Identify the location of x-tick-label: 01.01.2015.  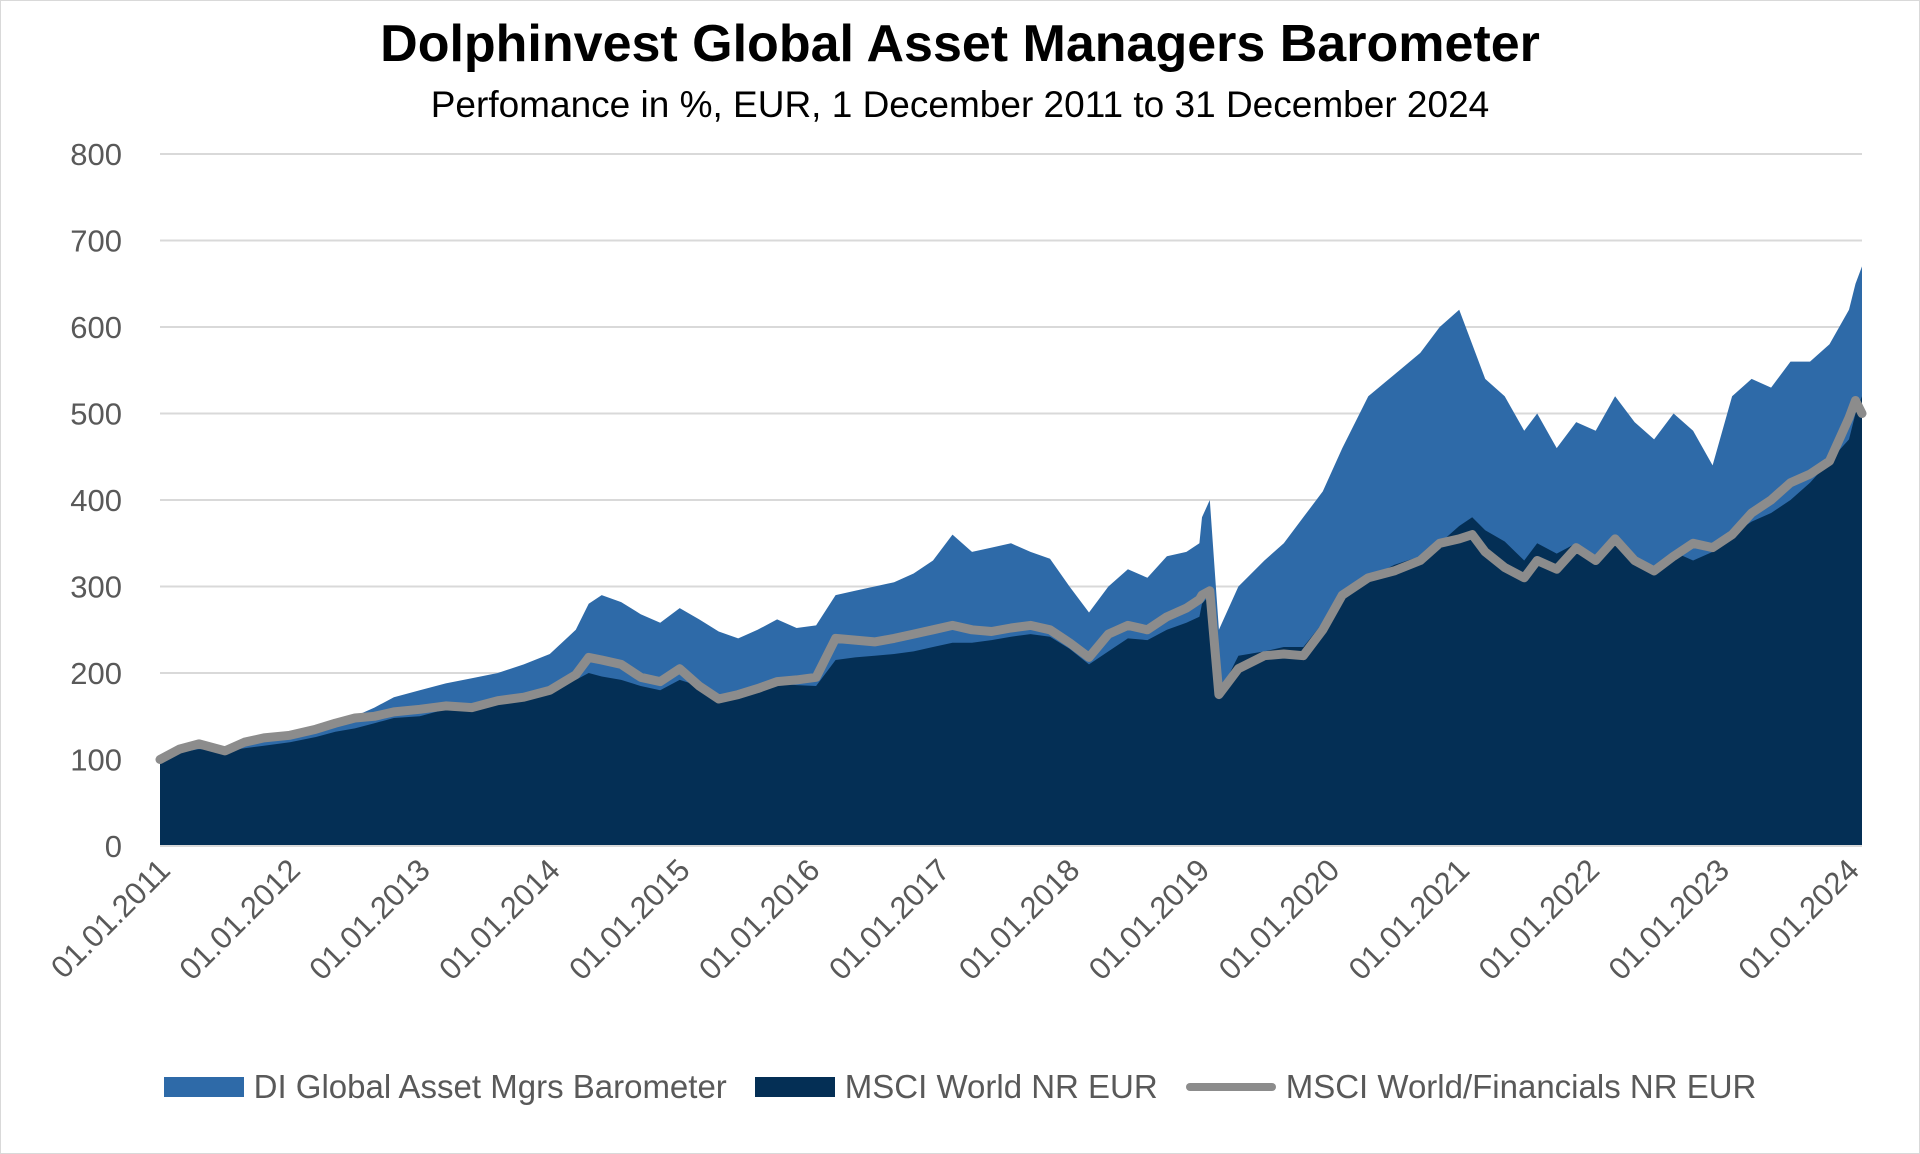
(629, 919).